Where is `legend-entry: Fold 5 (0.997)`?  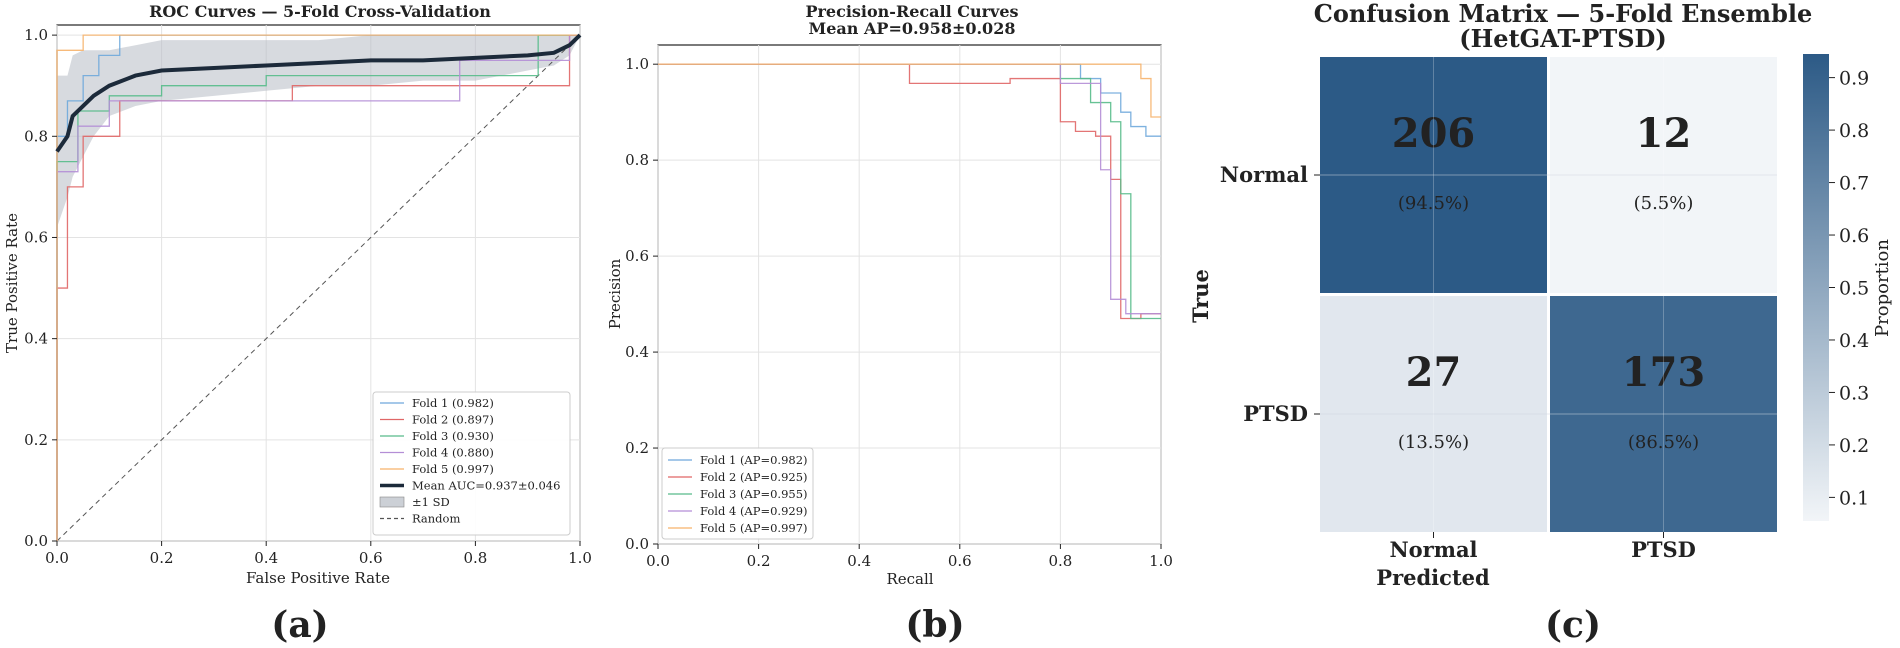
legend-entry: Fold 5 (0.997) is located at coordinates (453, 469).